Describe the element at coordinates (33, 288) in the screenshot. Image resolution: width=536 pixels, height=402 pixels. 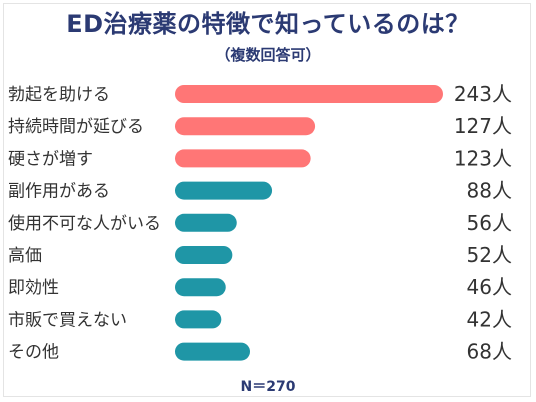
I see `category-label: 即効性` at that location.